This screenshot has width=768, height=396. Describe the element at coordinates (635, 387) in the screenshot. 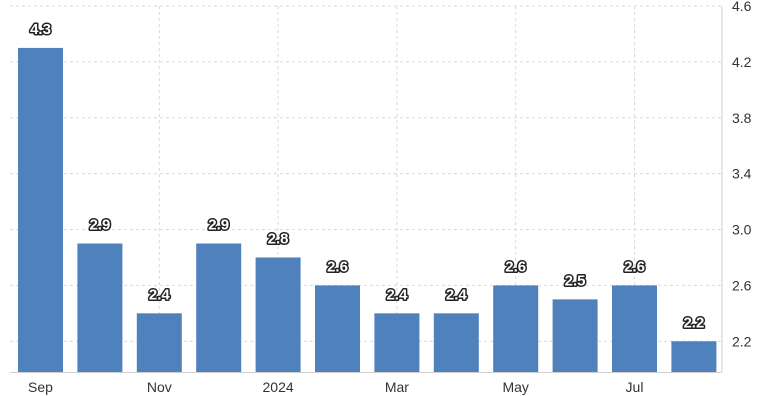

I see `x-tick-label: Jul` at that location.